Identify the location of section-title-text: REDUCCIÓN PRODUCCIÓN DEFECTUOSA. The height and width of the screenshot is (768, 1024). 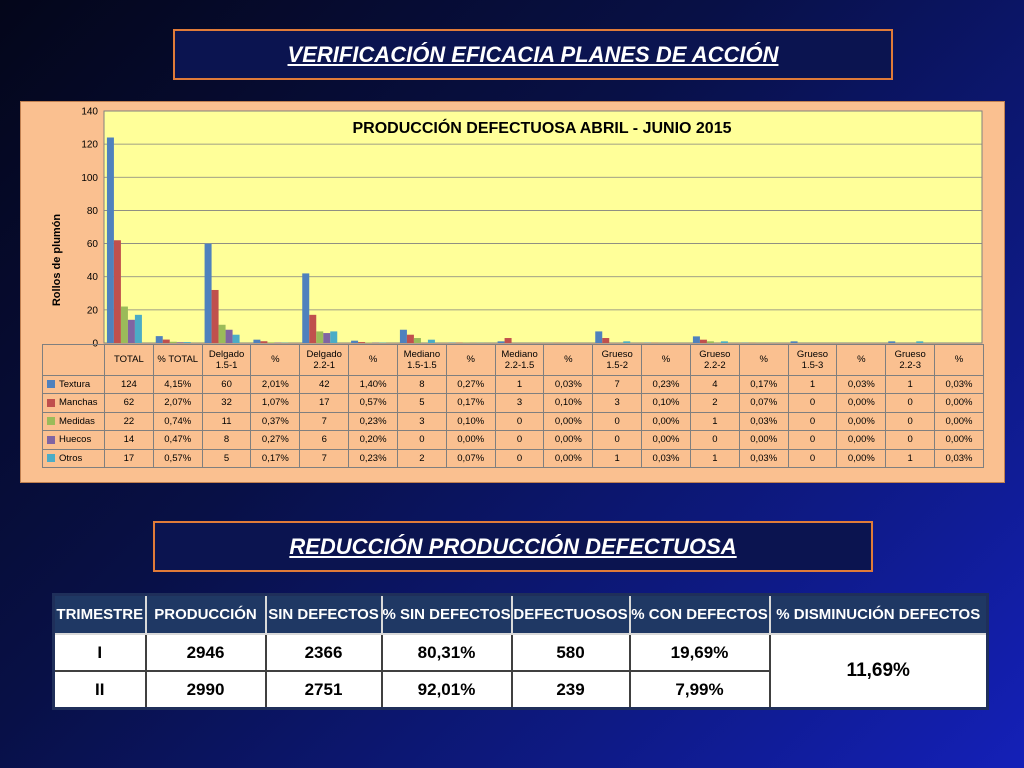
(513, 546).